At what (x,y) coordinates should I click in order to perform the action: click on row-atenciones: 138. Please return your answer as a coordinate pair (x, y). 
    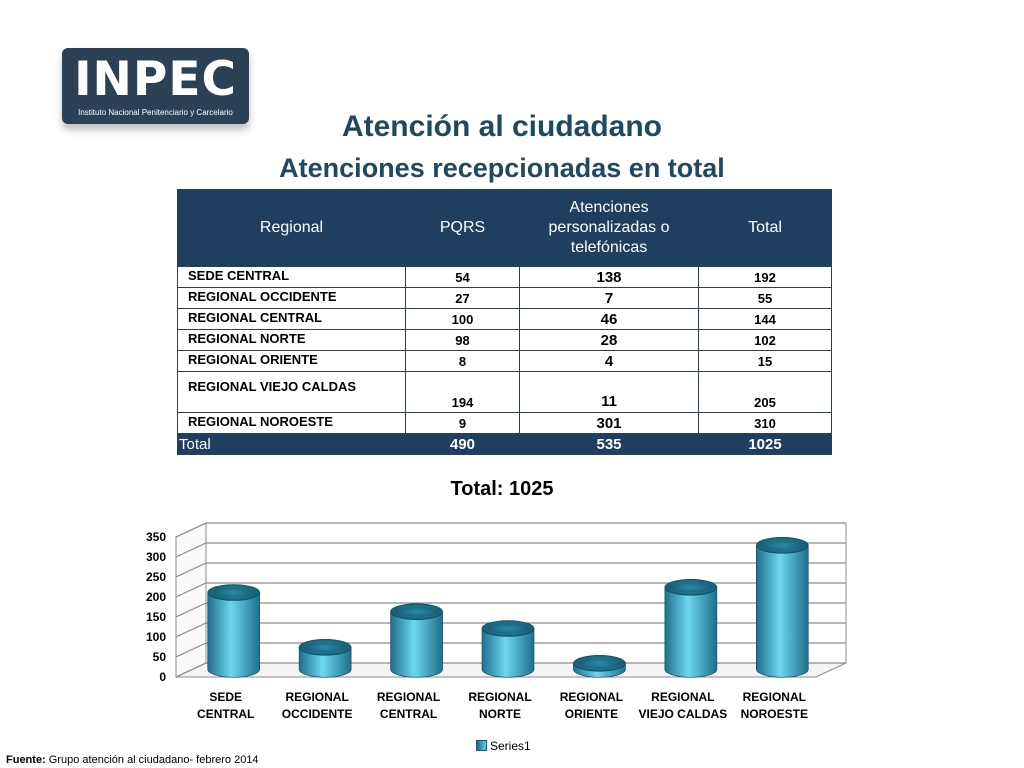
    Looking at the image, I should click on (609, 277).